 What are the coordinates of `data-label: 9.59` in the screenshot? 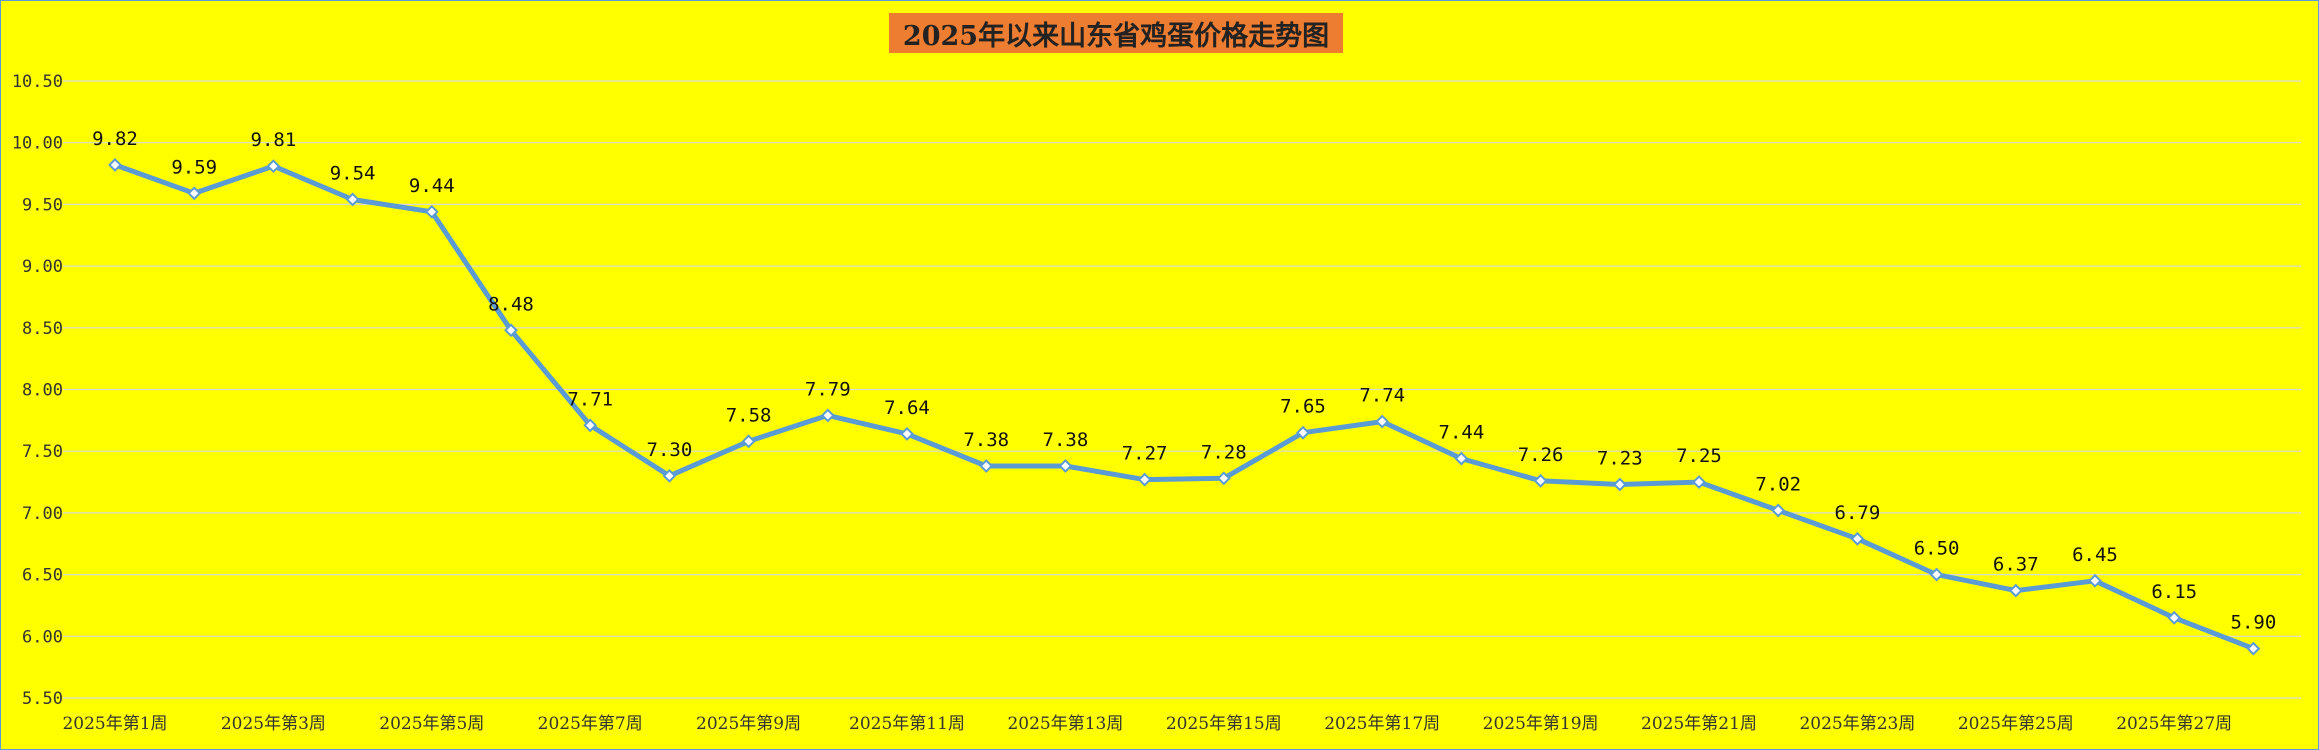 It's located at (194, 167).